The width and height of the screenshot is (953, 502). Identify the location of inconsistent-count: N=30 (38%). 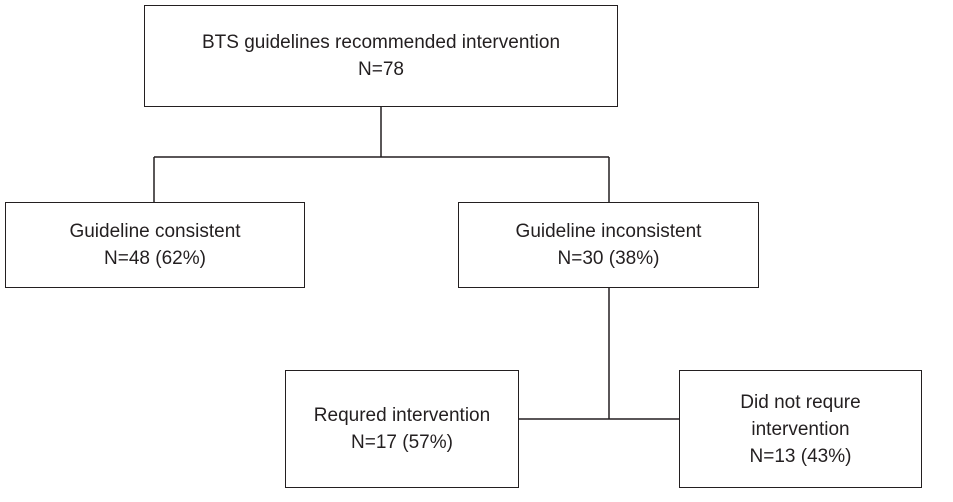
(608, 258).